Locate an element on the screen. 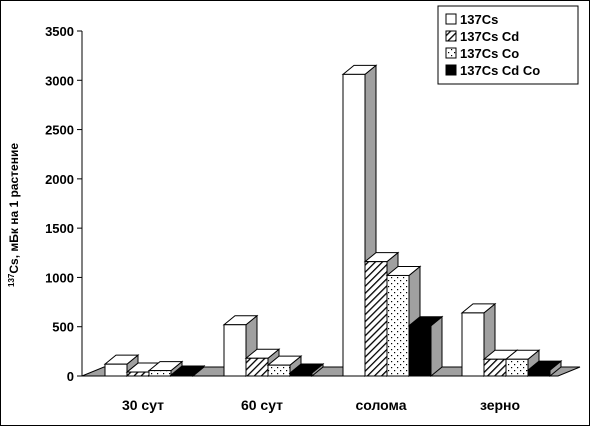 The height and width of the screenshot is (428, 592). legend: 137Cs 137Cs Cd 137Cs Co 137Cs Cd Co is located at coordinates (508, 45).